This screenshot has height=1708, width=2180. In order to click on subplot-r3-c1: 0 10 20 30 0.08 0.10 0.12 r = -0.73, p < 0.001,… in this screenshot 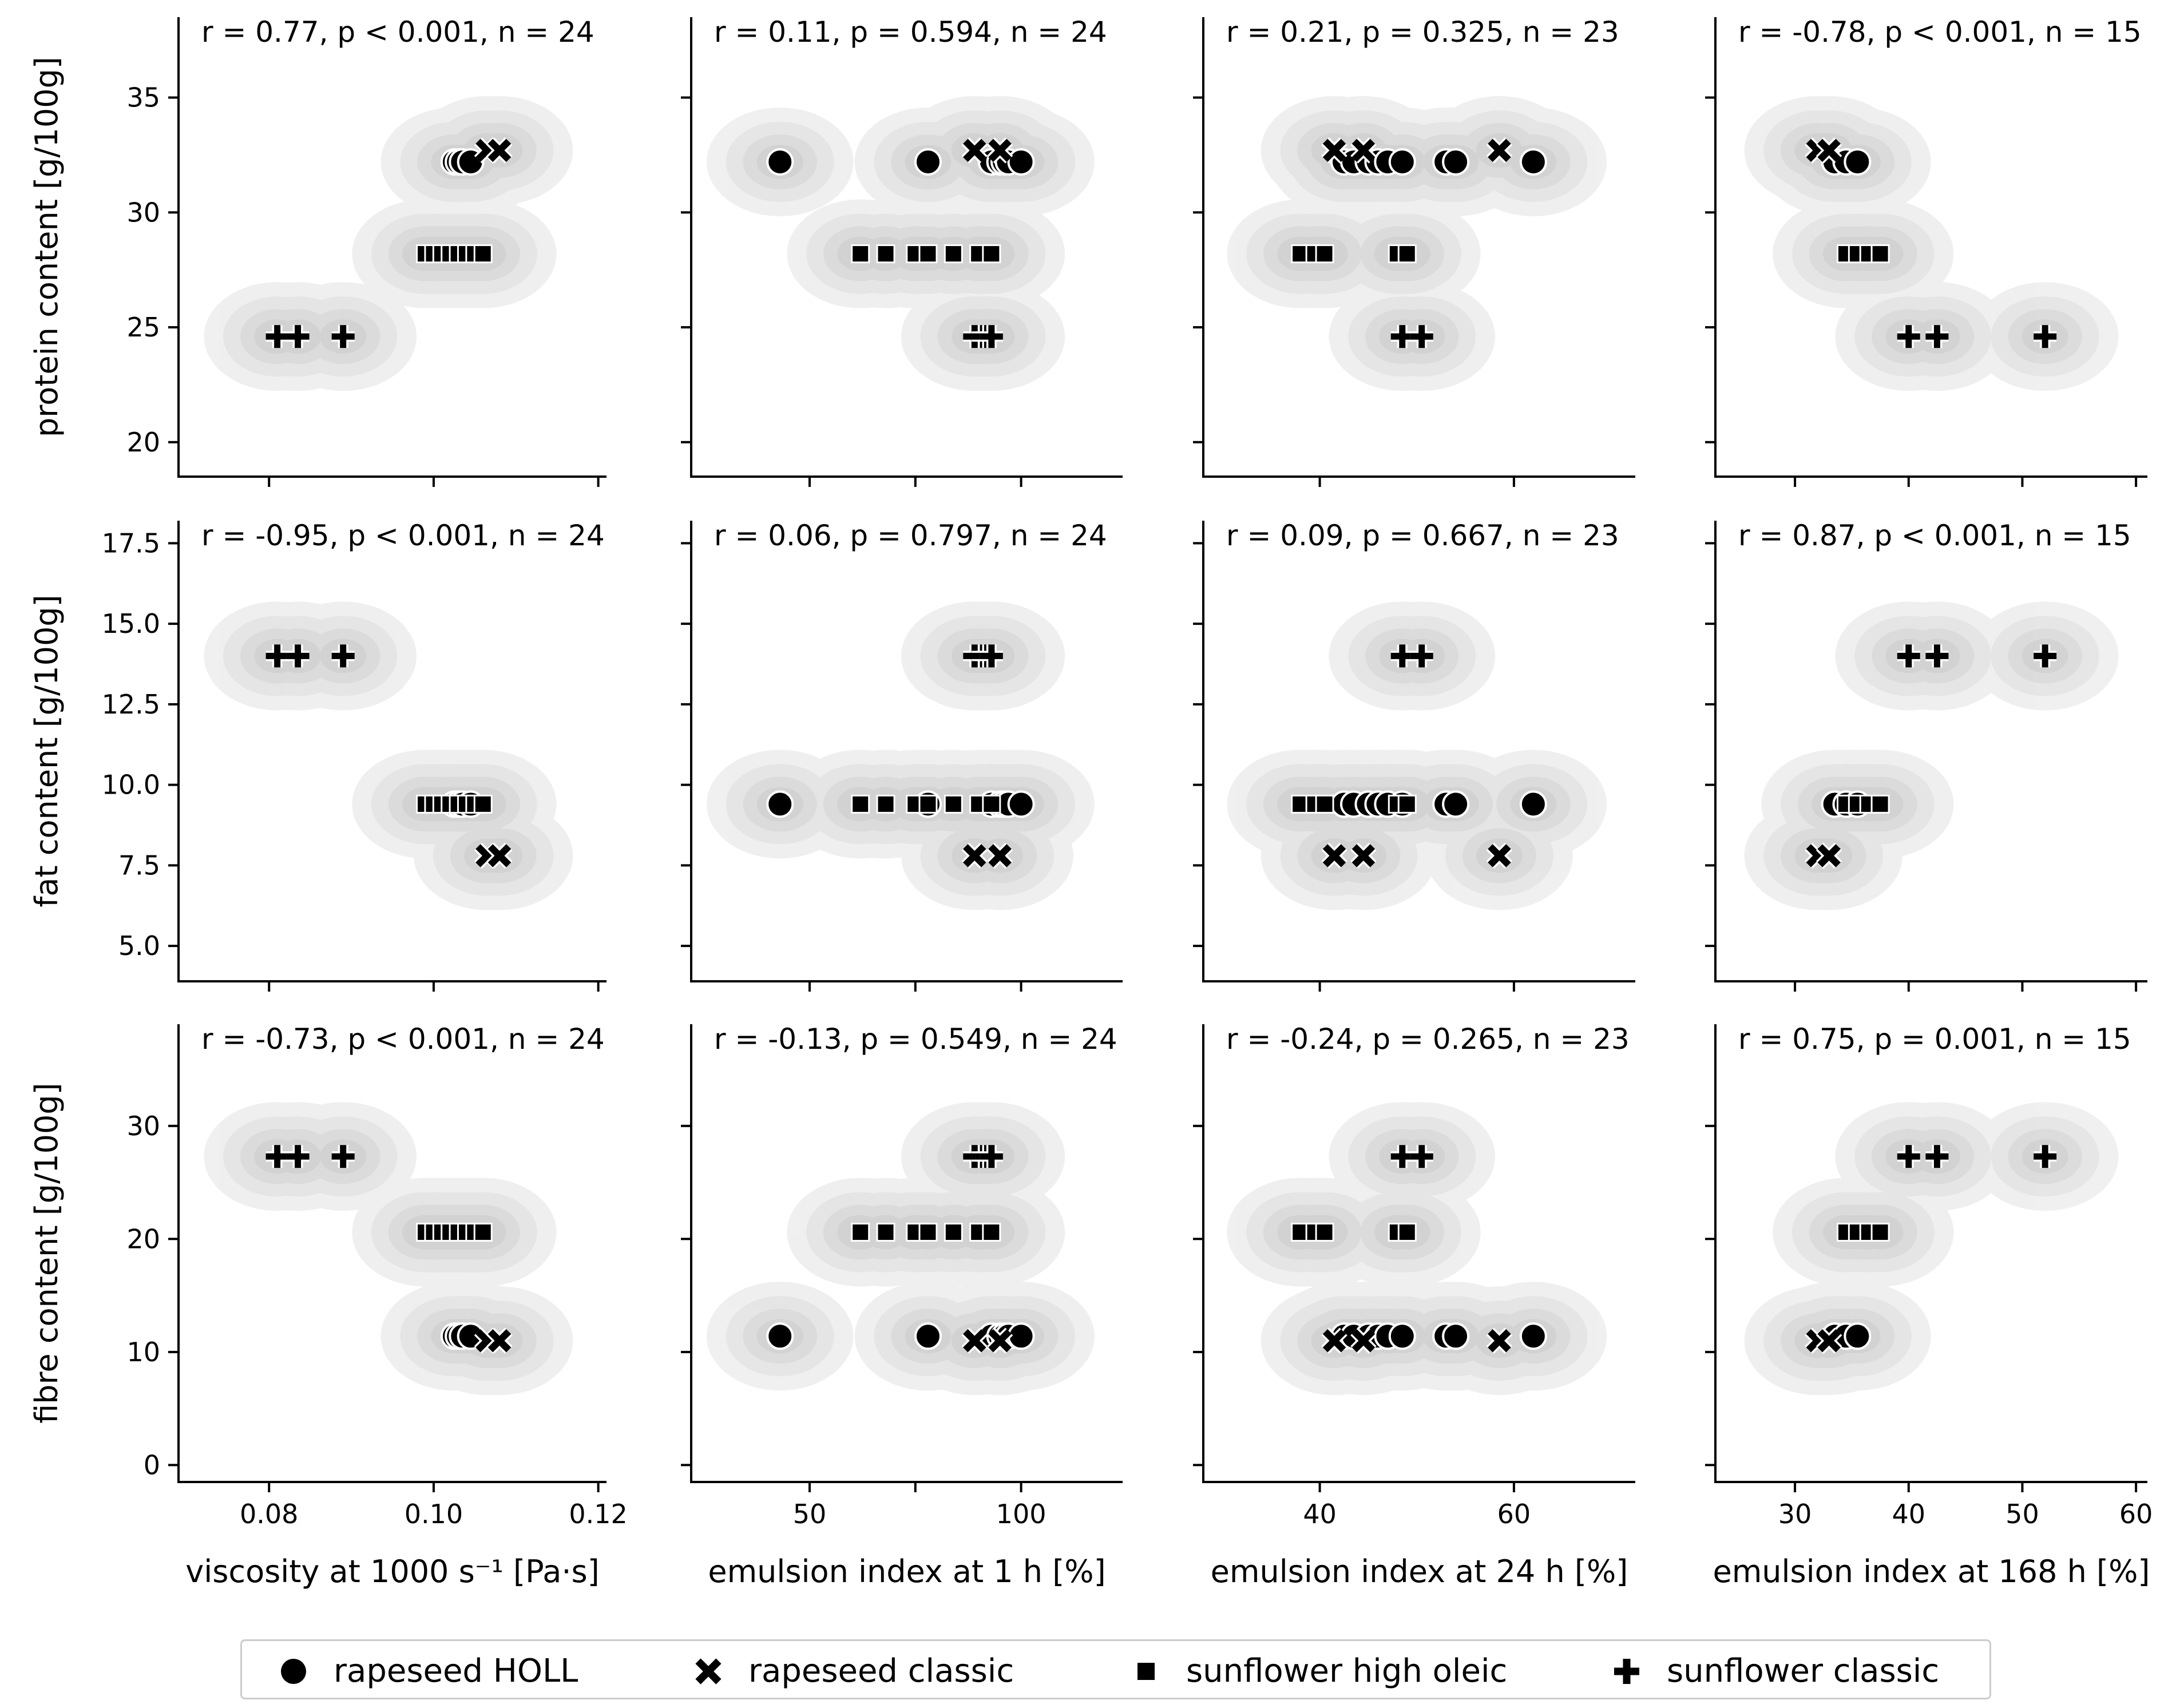, I will do `click(329, 1306)`.